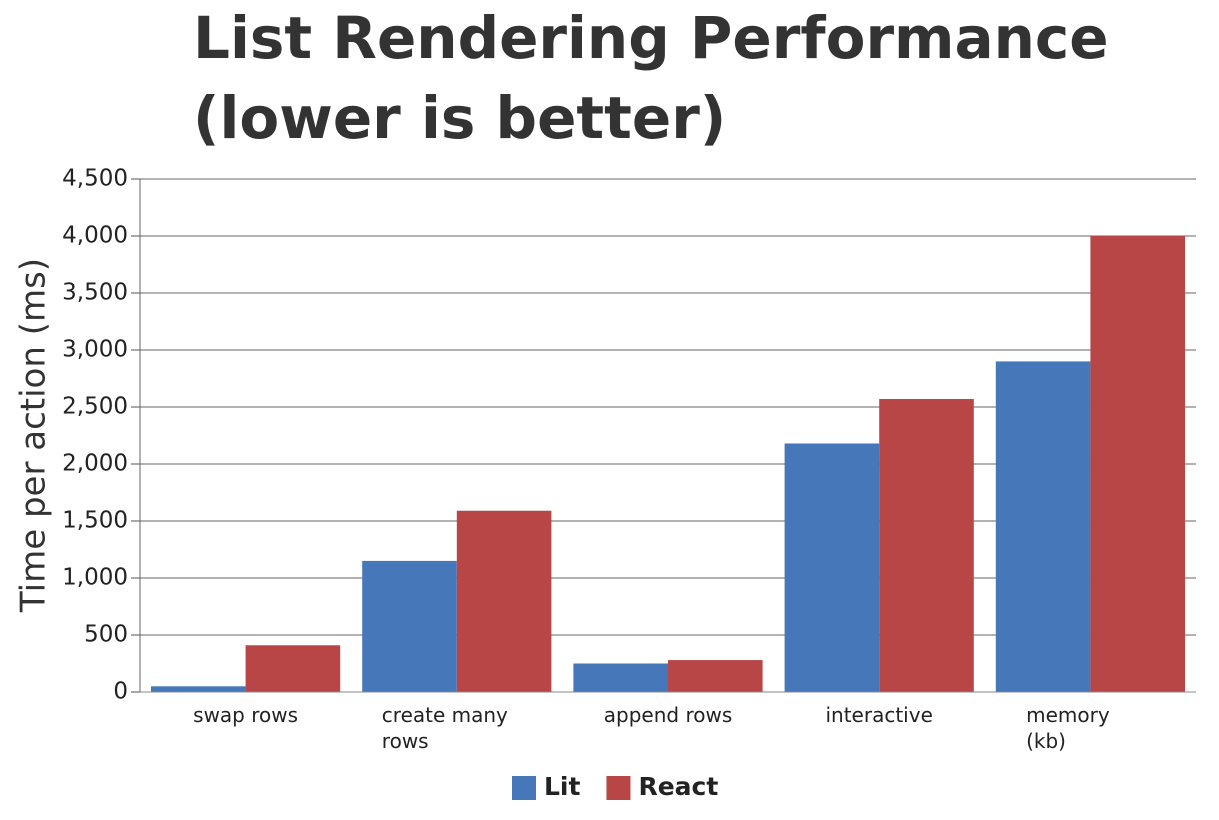  I want to click on legend-label: React, so click(678, 786).